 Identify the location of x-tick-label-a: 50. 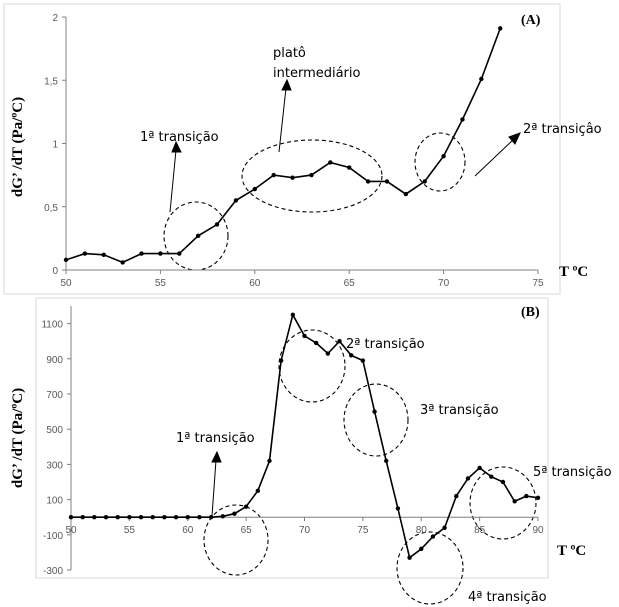
(66, 283).